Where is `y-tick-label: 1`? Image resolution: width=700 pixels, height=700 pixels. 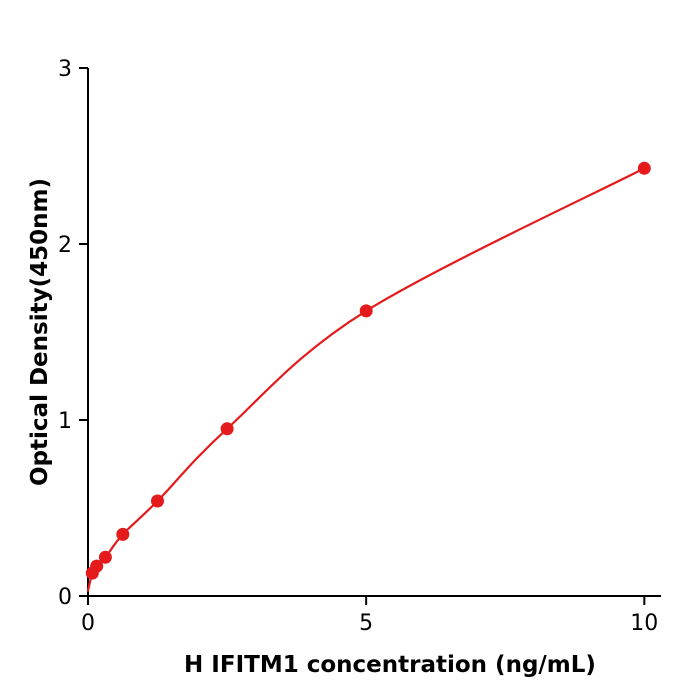 y-tick-label: 1 is located at coordinates (65, 421).